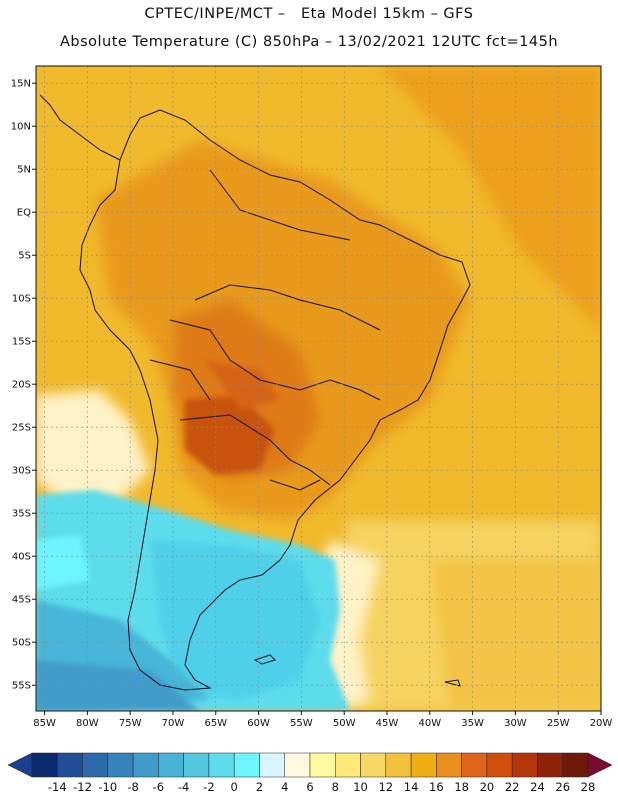  I want to click on colorbar-label: 0, so click(234, 787).